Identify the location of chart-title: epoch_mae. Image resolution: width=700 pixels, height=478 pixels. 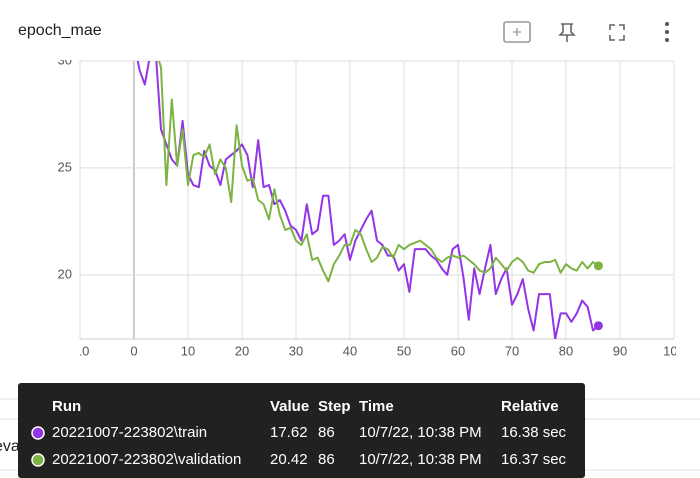
(60, 30).